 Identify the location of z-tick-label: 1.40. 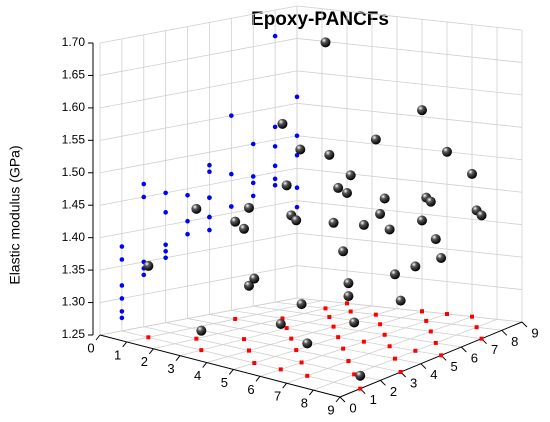
(74, 237).